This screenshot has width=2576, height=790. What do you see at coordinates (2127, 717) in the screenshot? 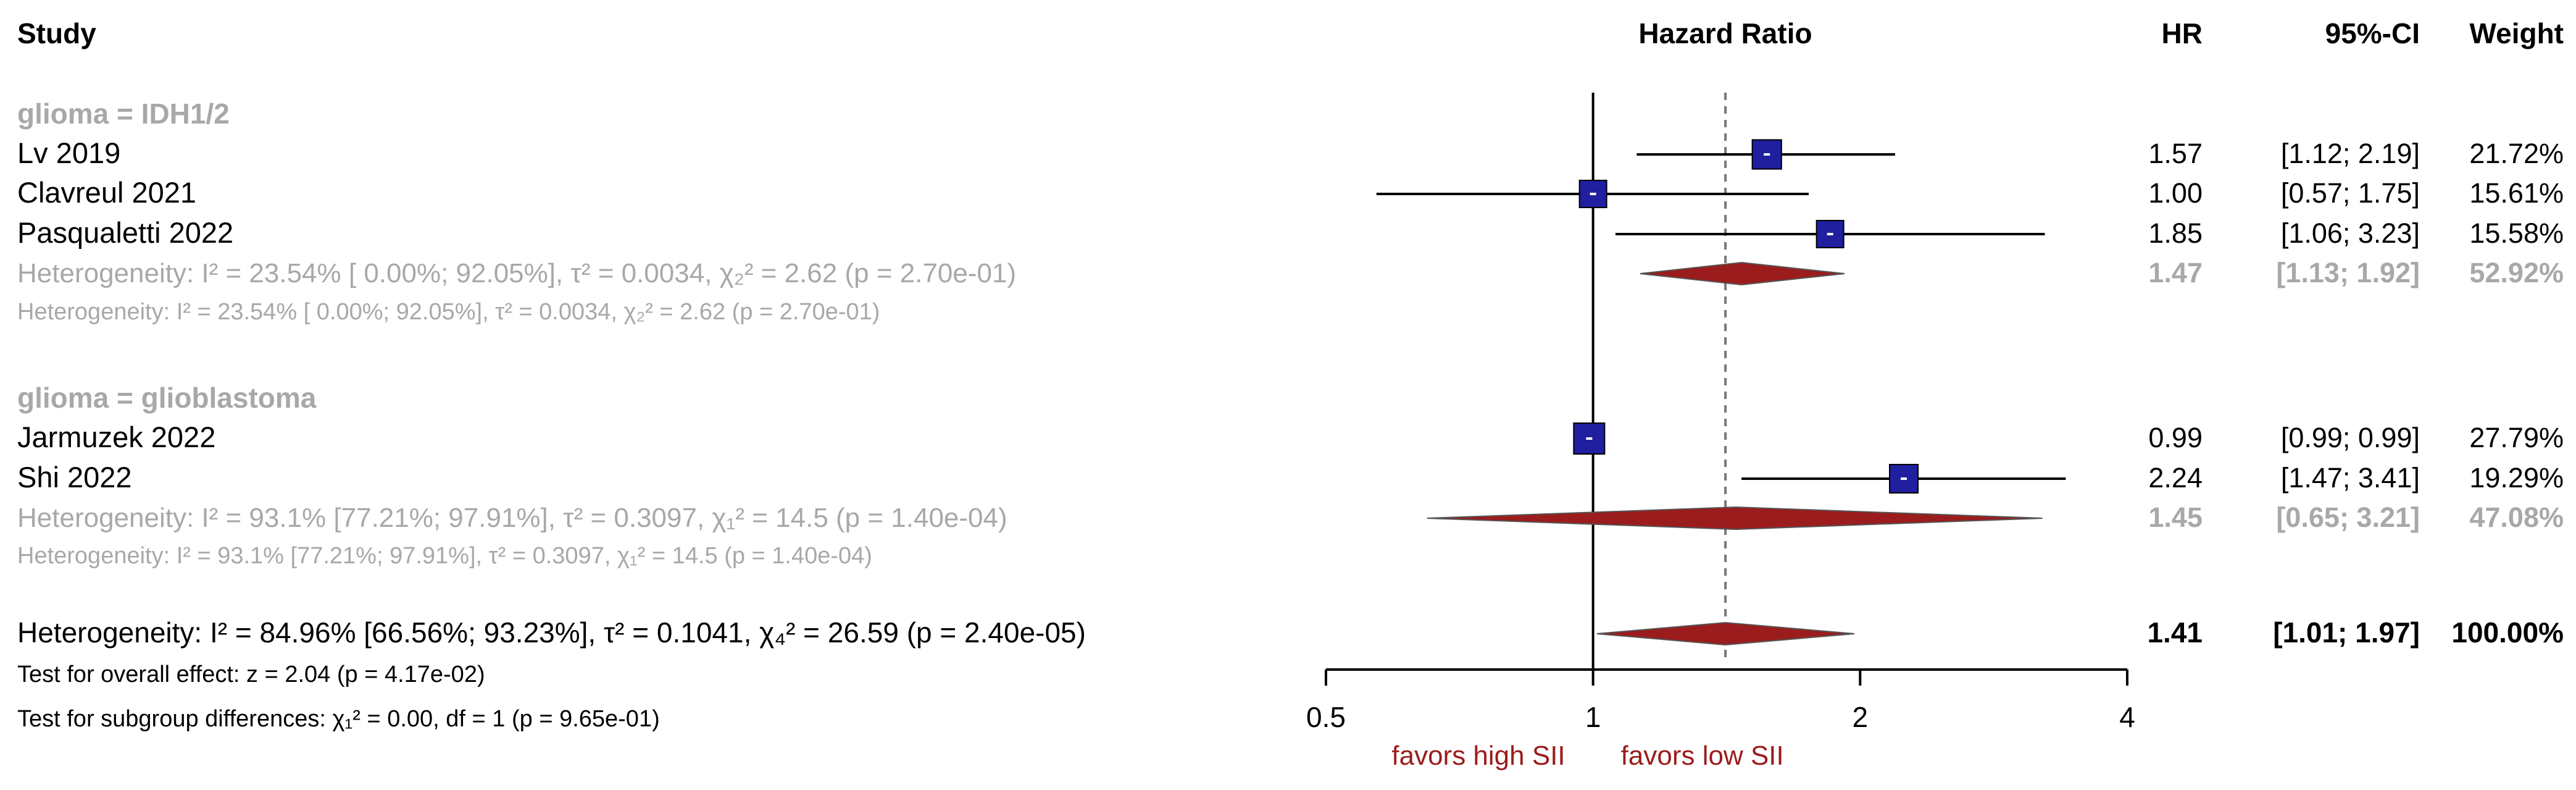
I see `tick-label: 4` at bounding box center [2127, 717].